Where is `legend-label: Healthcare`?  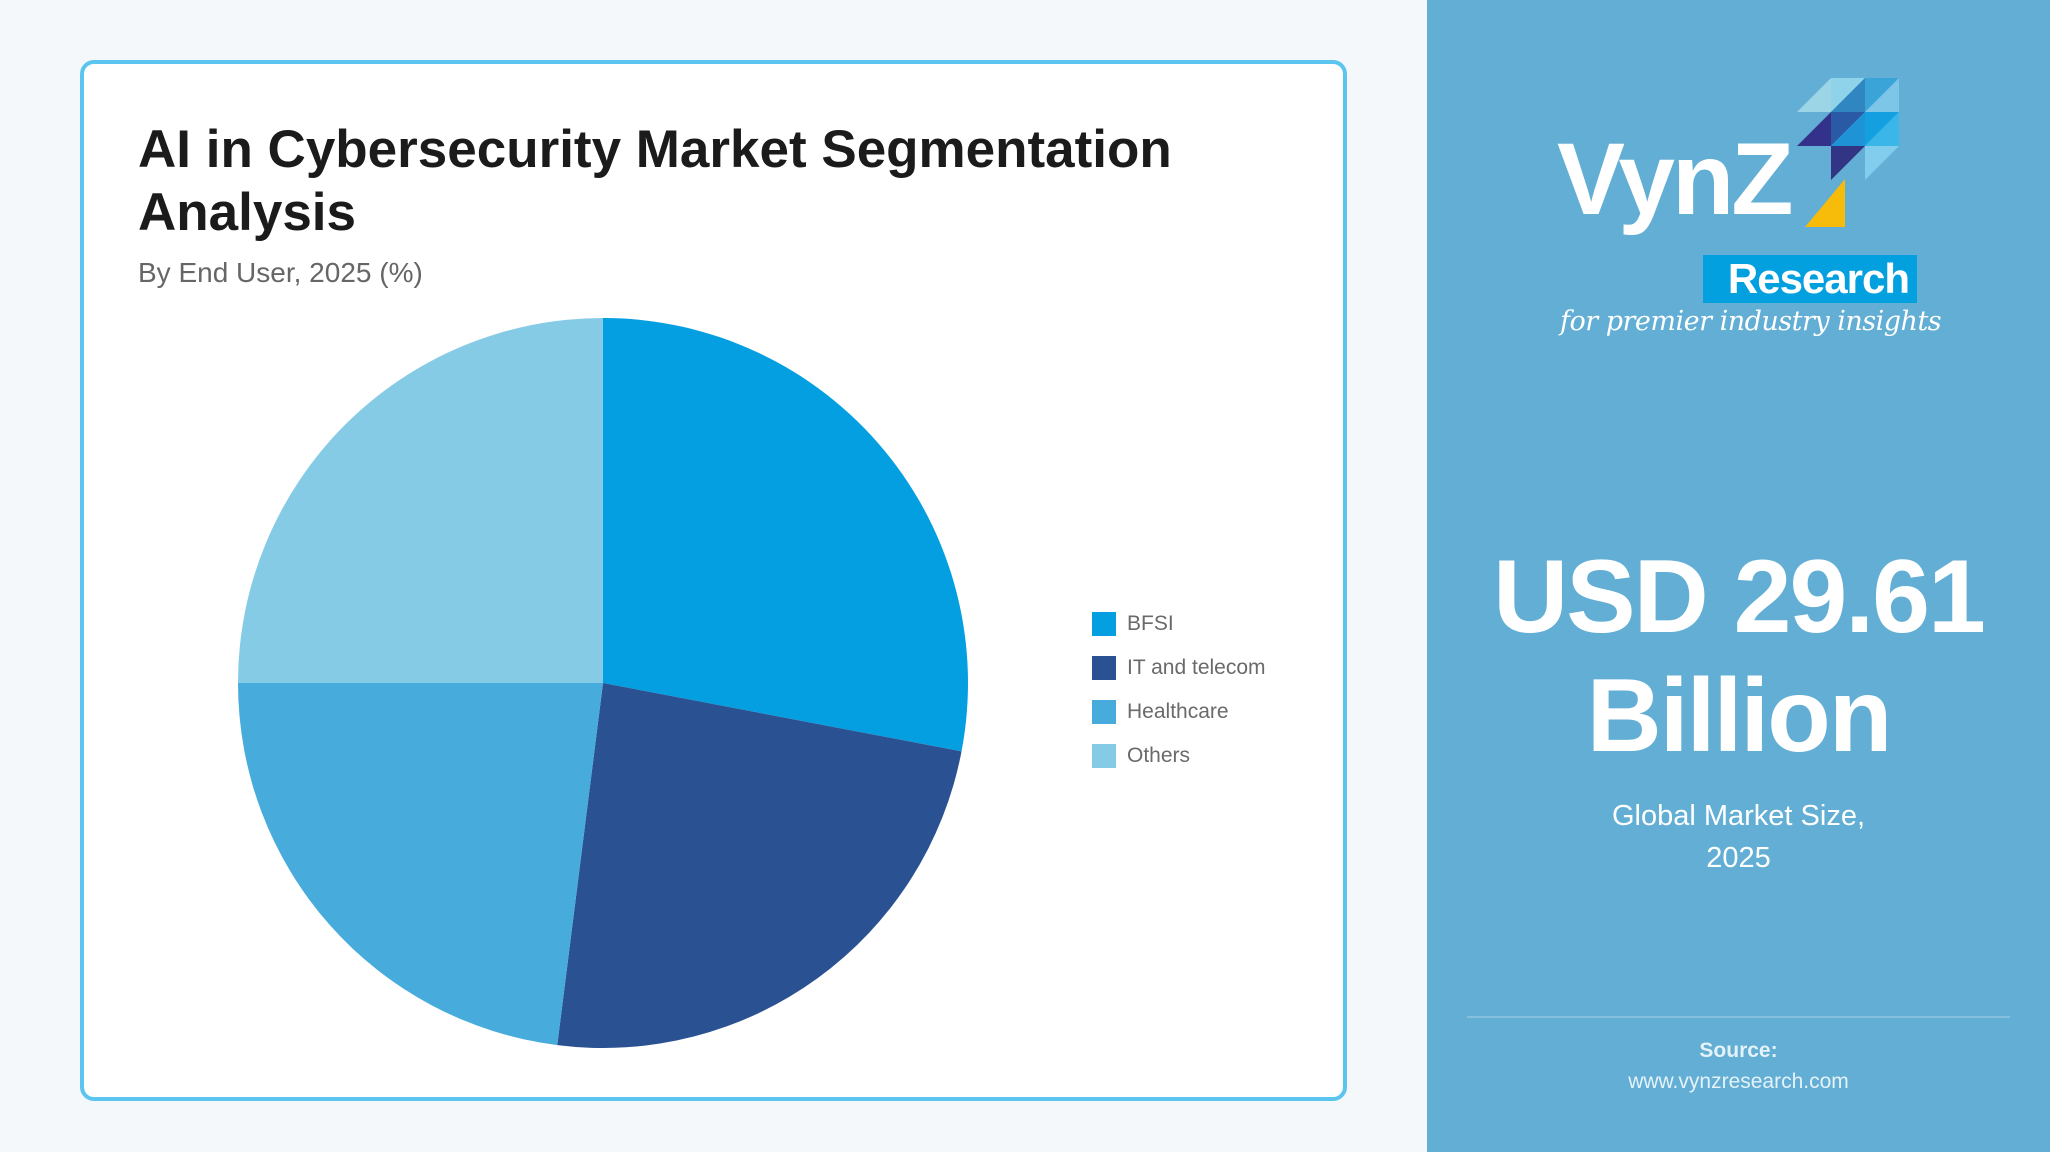 legend-label: Healthcare is located at coordinates (1178, 711).